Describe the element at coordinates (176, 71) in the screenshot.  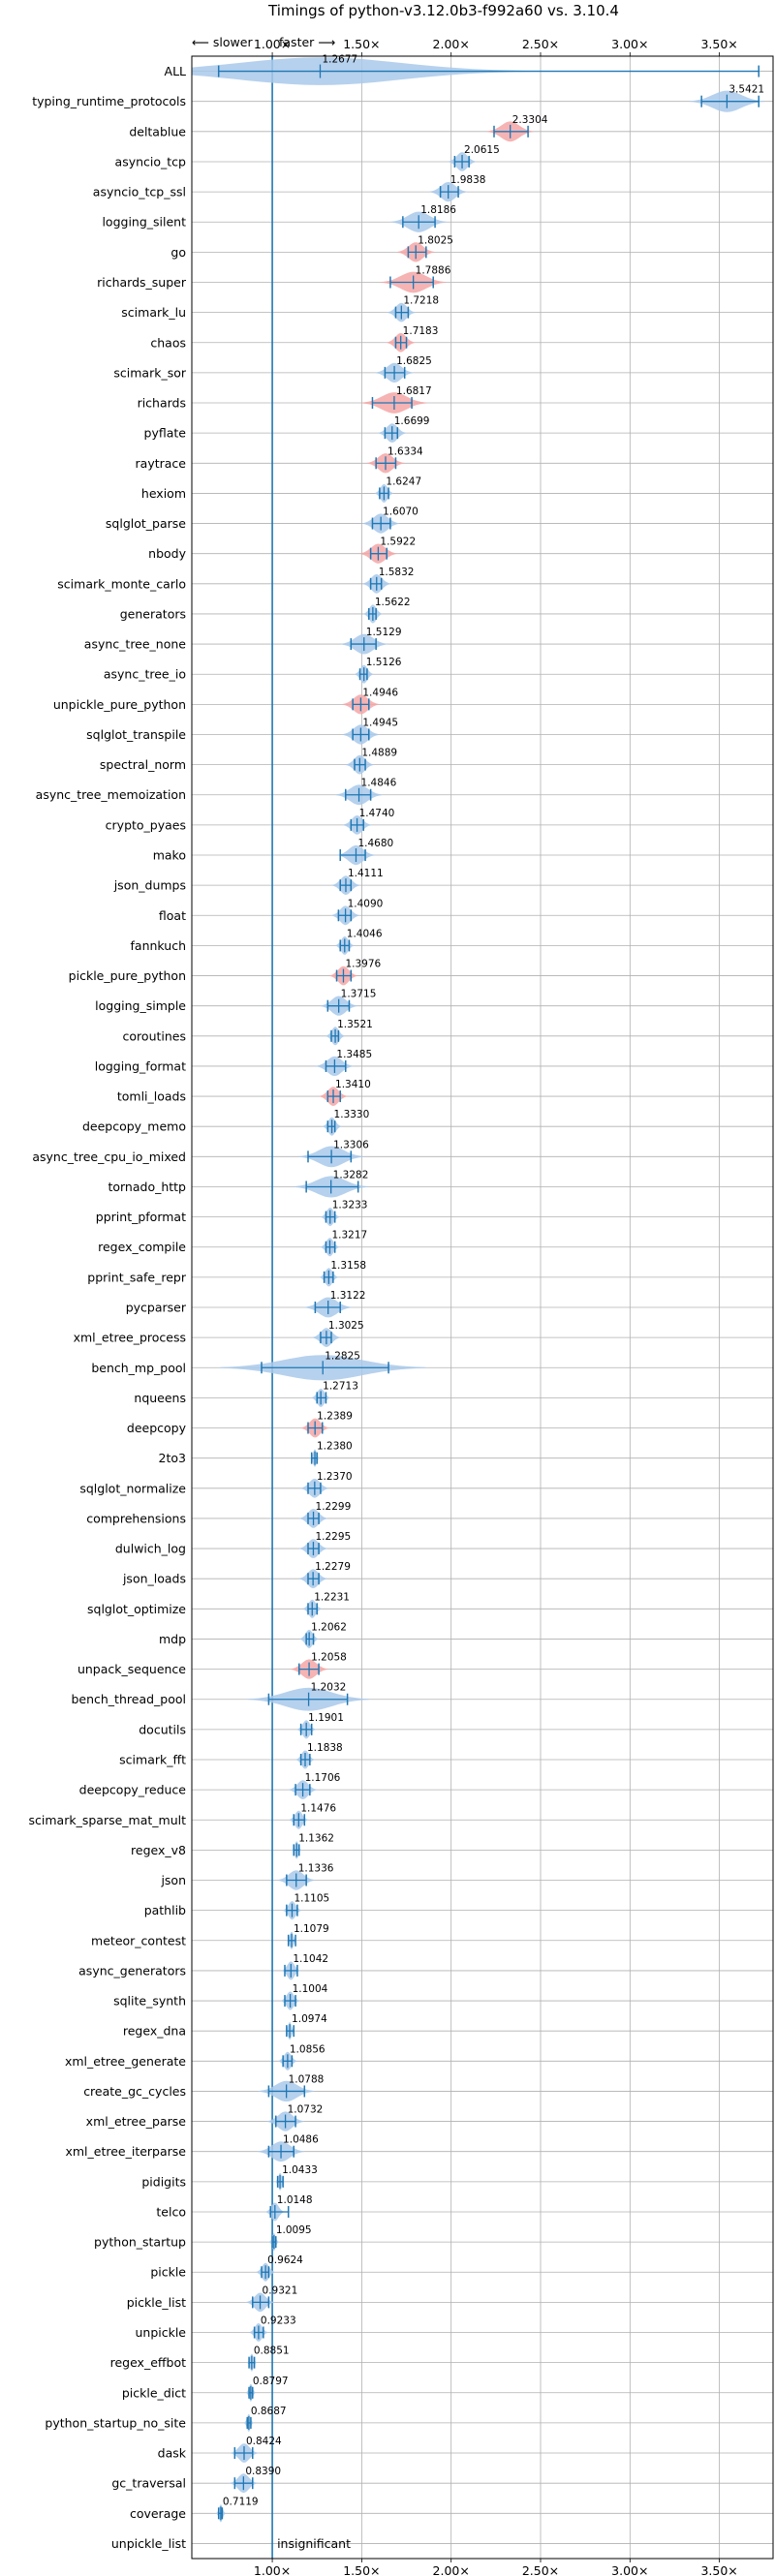
I see `benchmark-name: ALL` at that location.